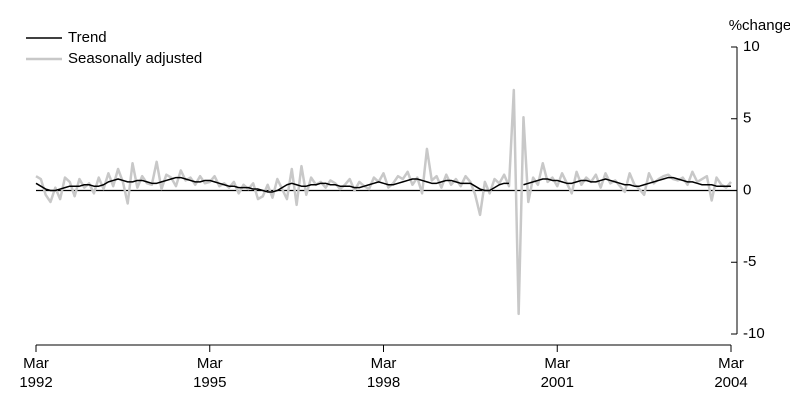 The height and width of the screenshot is (399, 790). I want to click on y-tick-label: -5, so click(749, 261).